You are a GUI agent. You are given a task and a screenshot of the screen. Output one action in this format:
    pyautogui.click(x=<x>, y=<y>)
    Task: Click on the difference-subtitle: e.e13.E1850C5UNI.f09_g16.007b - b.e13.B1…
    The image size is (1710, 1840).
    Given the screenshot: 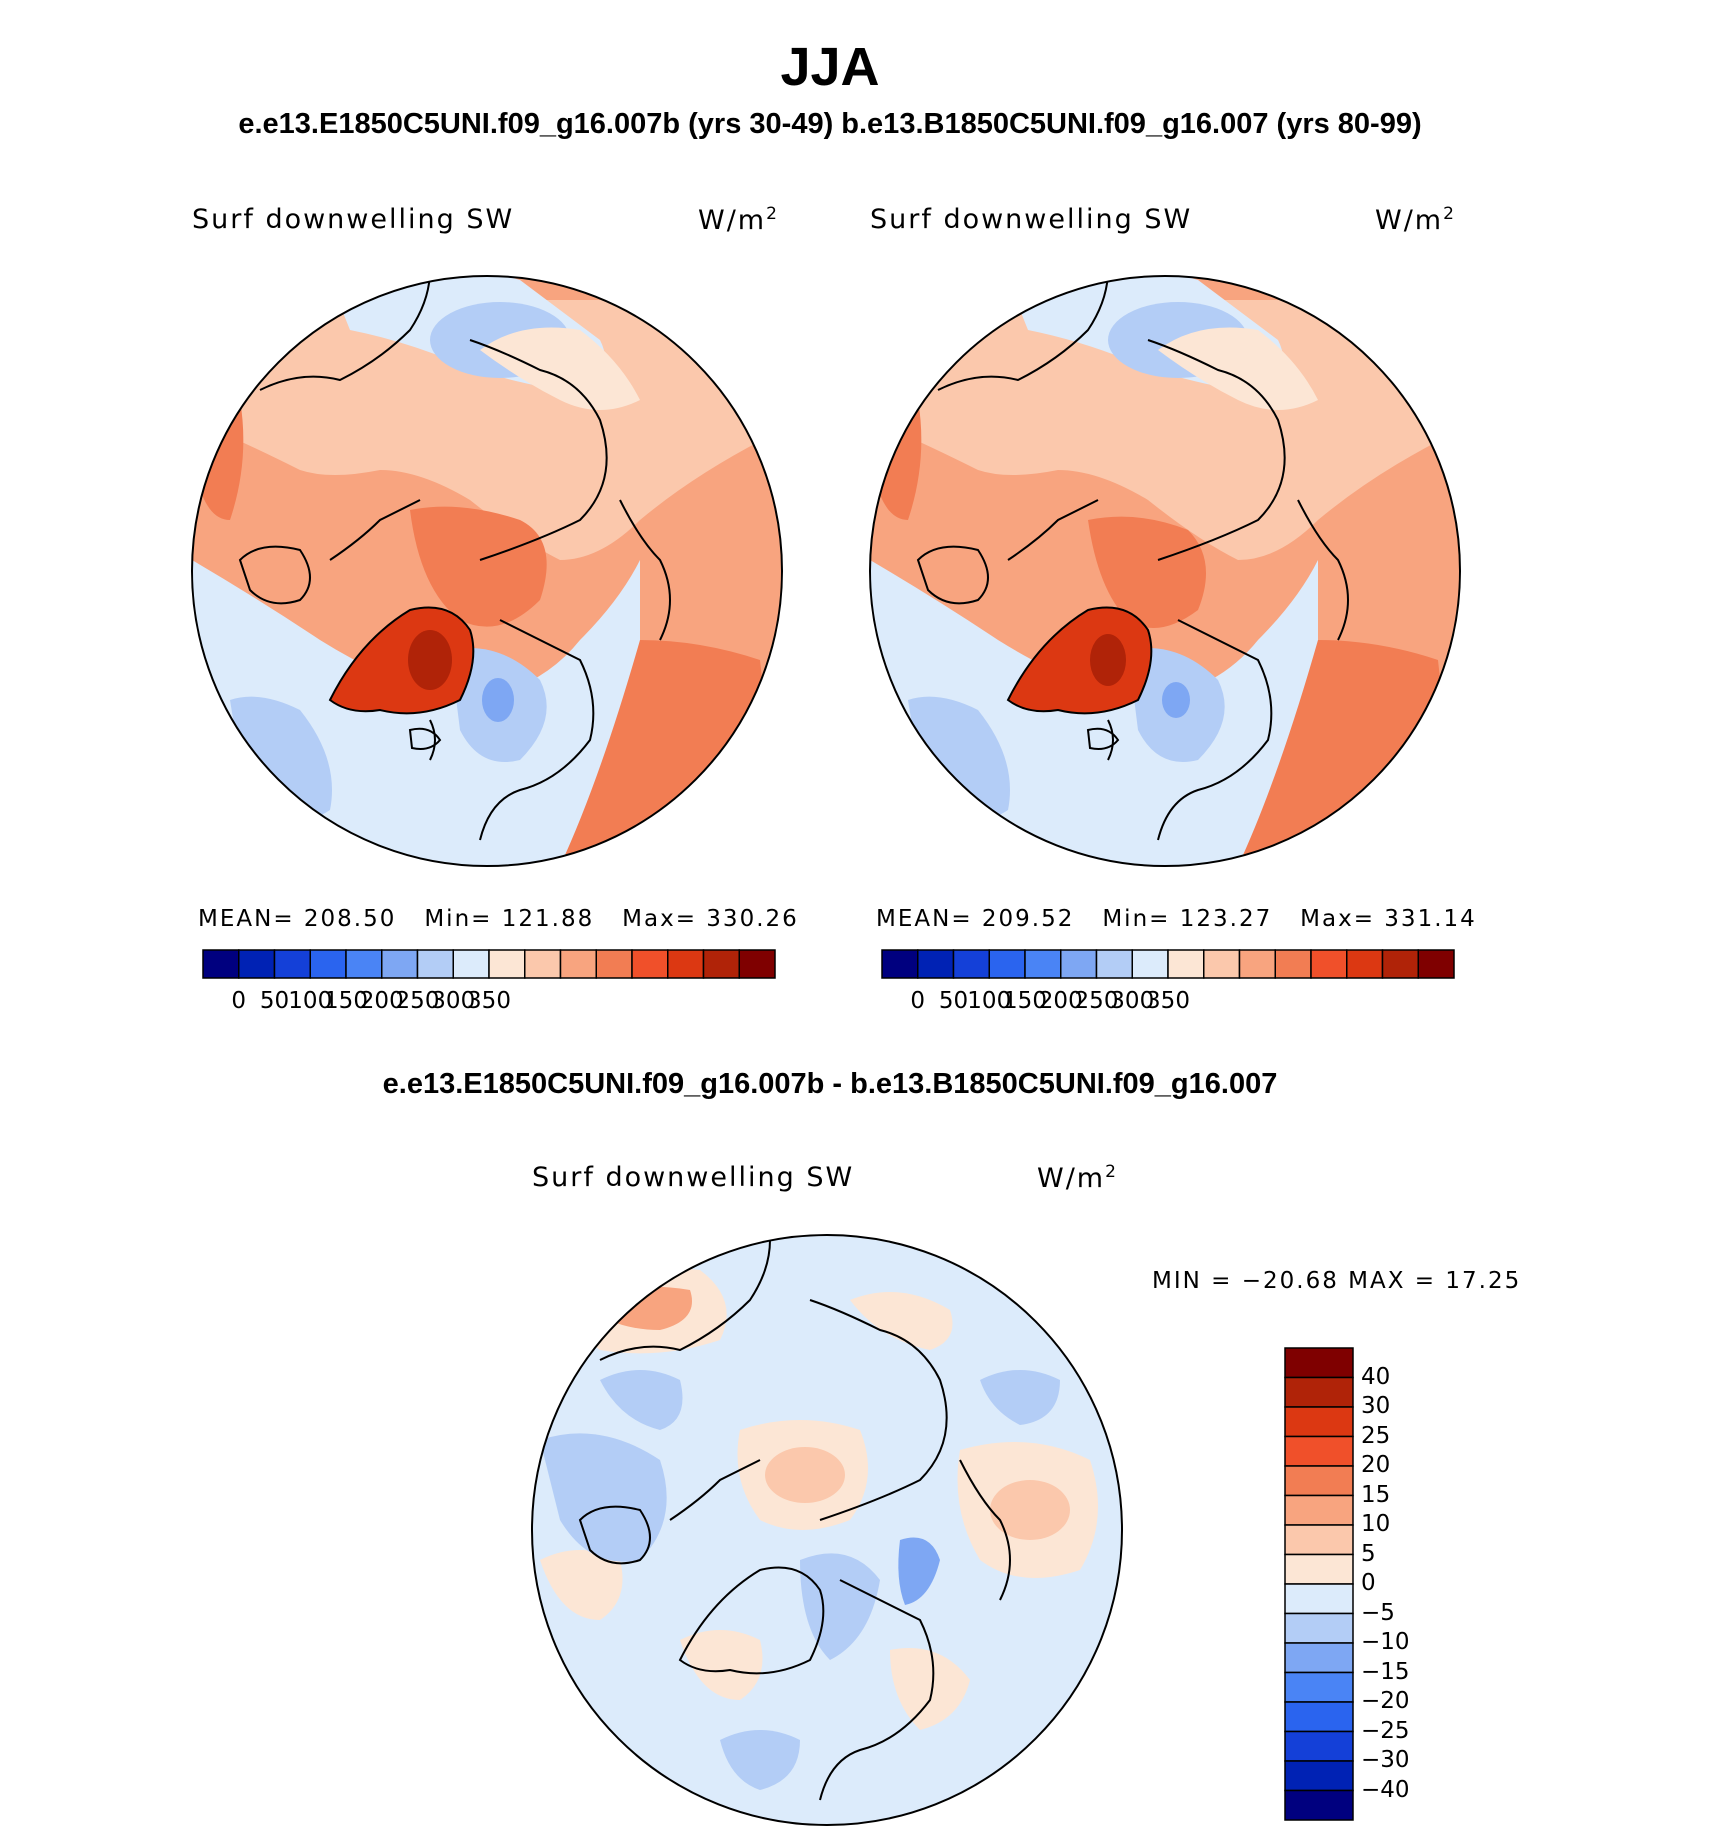 What is the action you would take?
    pyautogui.click(x=830, y=1084)
    